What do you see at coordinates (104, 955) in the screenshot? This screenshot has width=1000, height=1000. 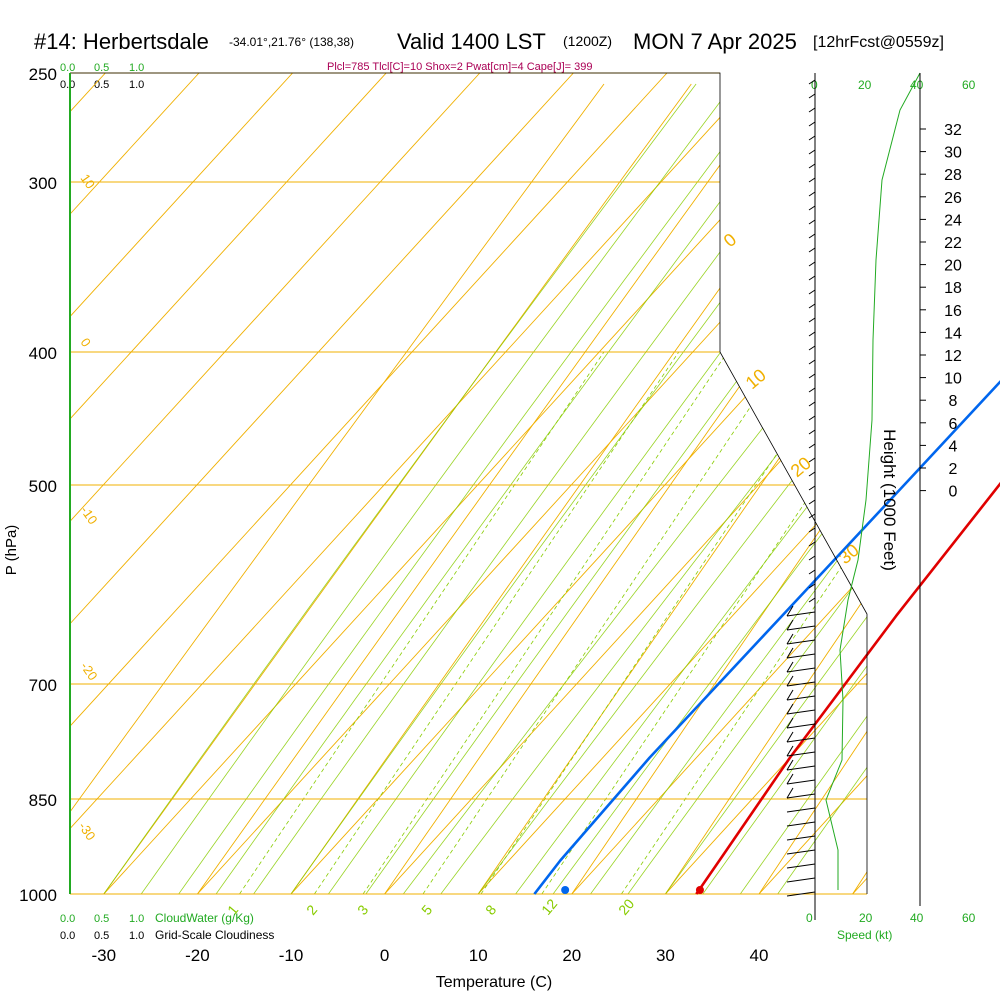 I see `temperature-tick-label: -30` at bounding box center [104, 955].